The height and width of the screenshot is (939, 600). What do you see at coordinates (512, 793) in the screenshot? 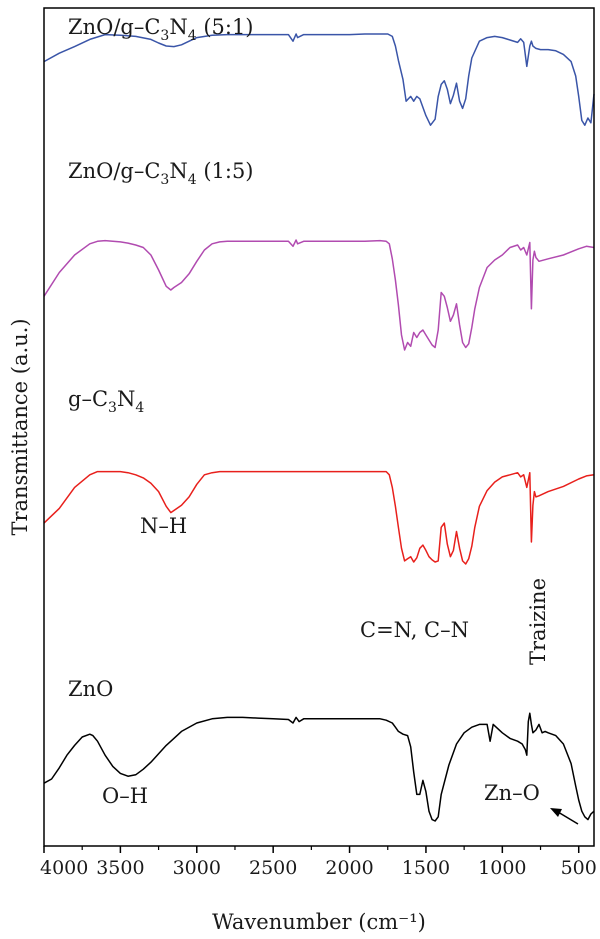
I see `annotation-zn-o: Zn–O` at bounding box center [512, 793].